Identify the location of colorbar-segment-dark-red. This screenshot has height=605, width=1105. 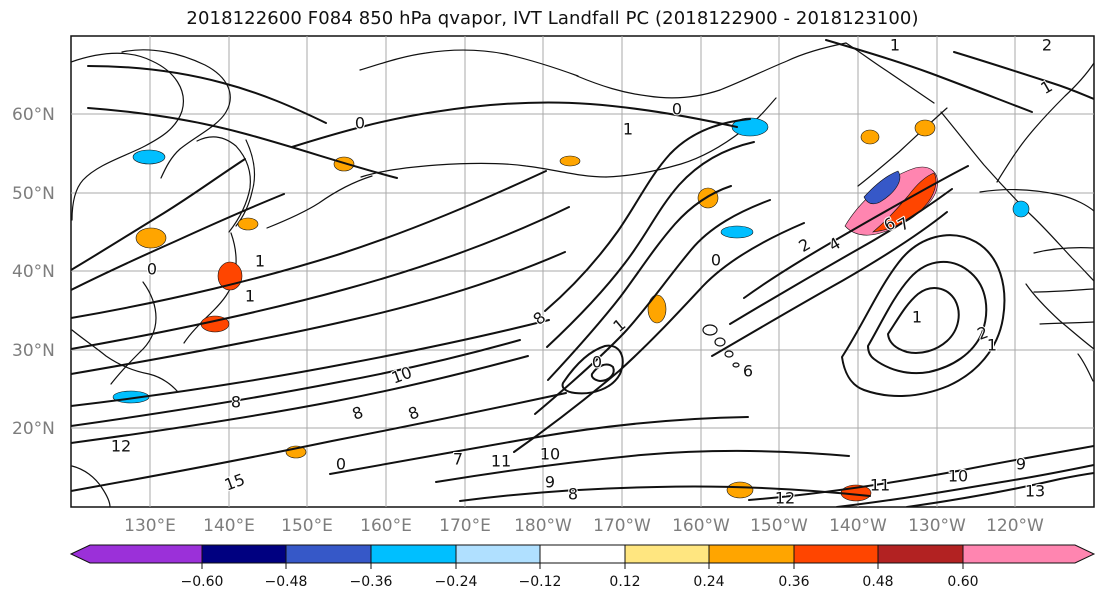
(920, 554).